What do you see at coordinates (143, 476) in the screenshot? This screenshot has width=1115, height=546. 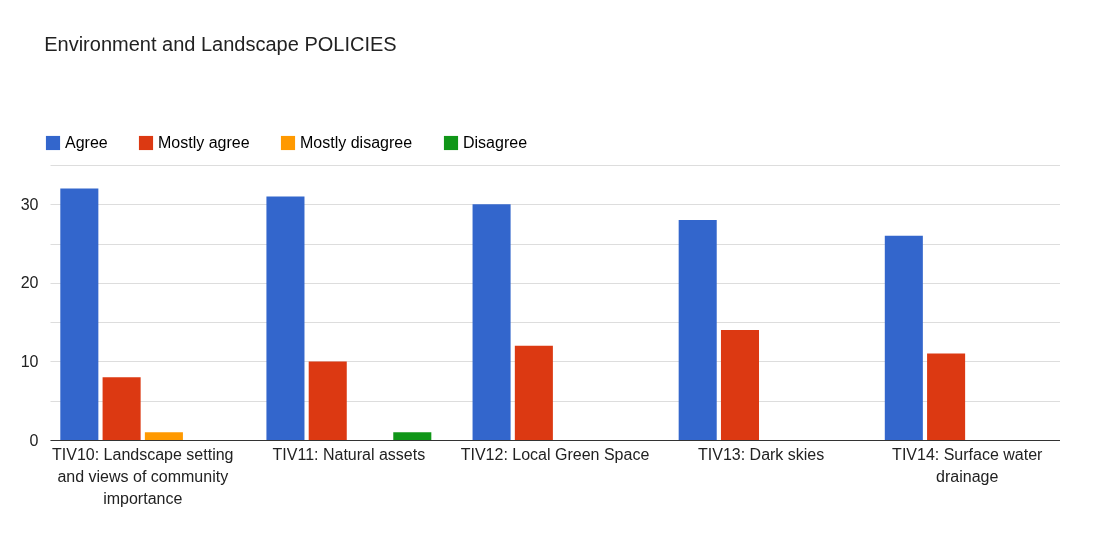 I see `x-tick-label: TIV10: Landscape setting and views of community importance` at bounding box center [143, 476].